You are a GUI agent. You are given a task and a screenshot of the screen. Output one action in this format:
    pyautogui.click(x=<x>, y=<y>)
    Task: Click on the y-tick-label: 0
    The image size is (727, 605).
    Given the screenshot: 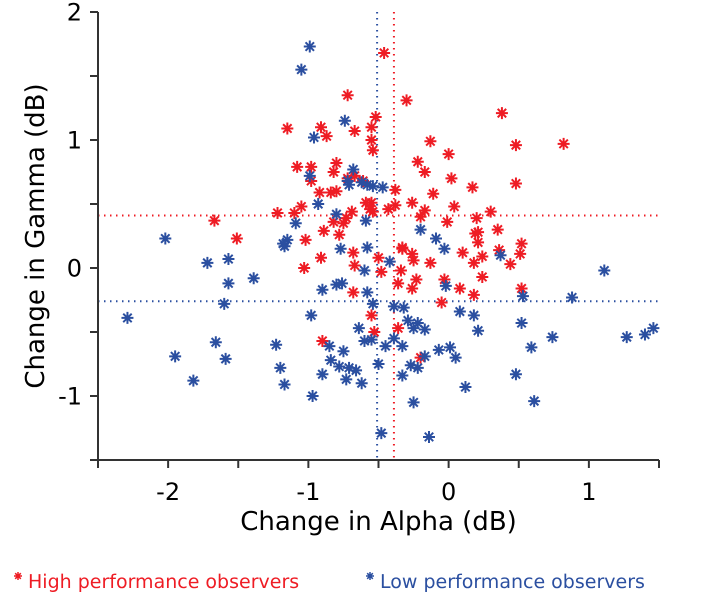 What is the action you would take?
    pyautogui.click(x=74, y=268)
    